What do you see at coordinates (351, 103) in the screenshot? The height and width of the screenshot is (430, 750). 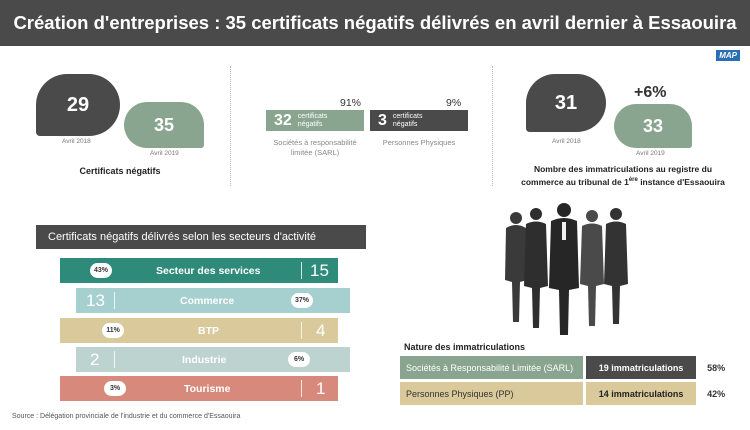 I see `sarl-percent: 91%` at bounding box center [351, 103].